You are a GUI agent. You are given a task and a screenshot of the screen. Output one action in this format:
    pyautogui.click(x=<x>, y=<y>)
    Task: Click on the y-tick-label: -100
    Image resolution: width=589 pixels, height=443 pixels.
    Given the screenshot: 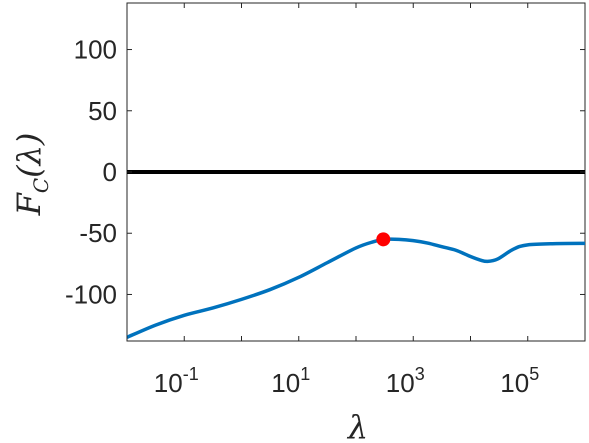 What is the action you would take?
    pyautogui.click(x=91, y=294)
    